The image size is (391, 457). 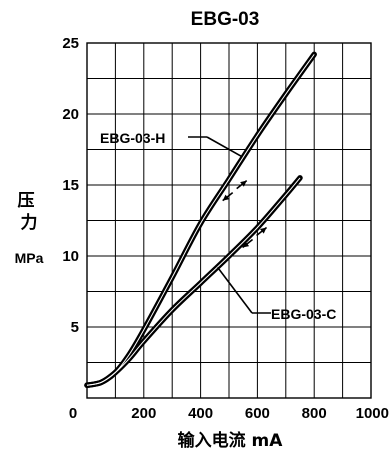 I want to click on y-axis-label: 压 力, so click(x=29, y=212).